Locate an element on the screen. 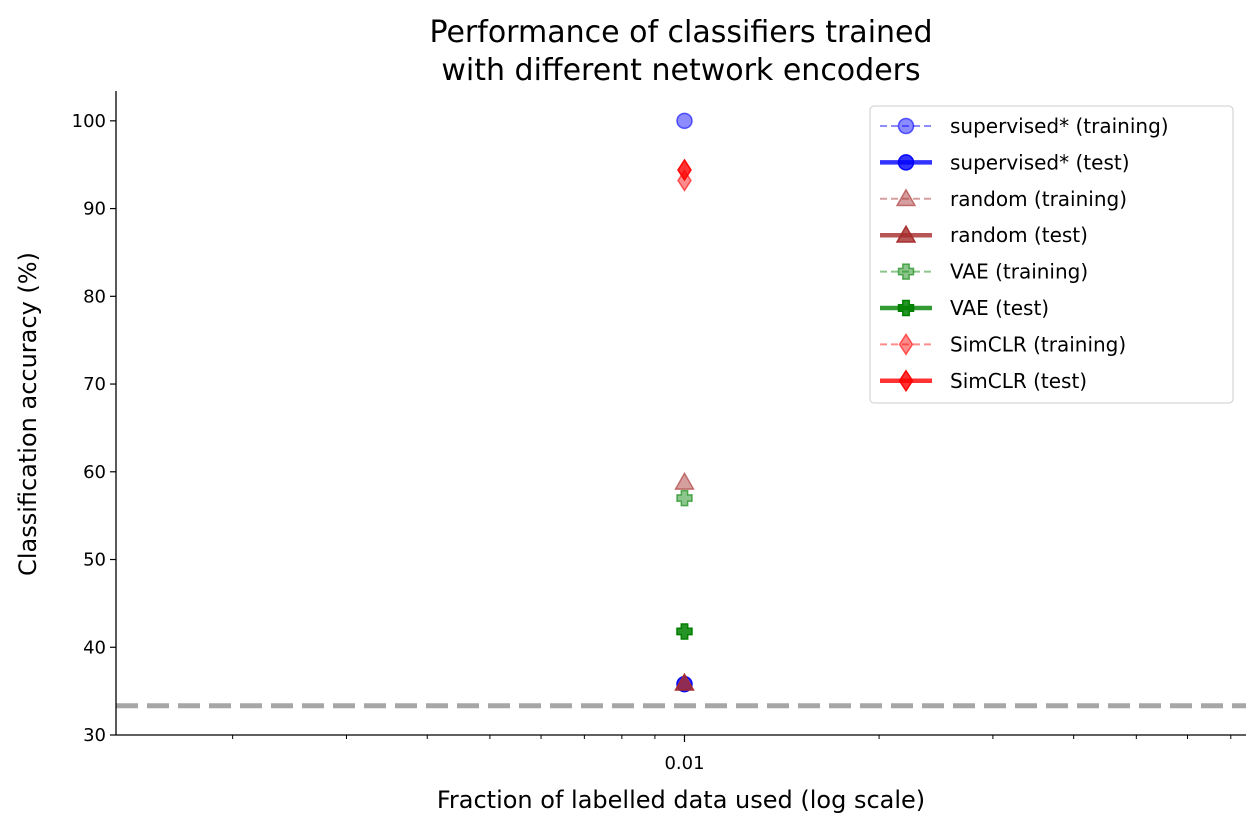  x-ticks: 0.01 is located at coordinates (732, 754).